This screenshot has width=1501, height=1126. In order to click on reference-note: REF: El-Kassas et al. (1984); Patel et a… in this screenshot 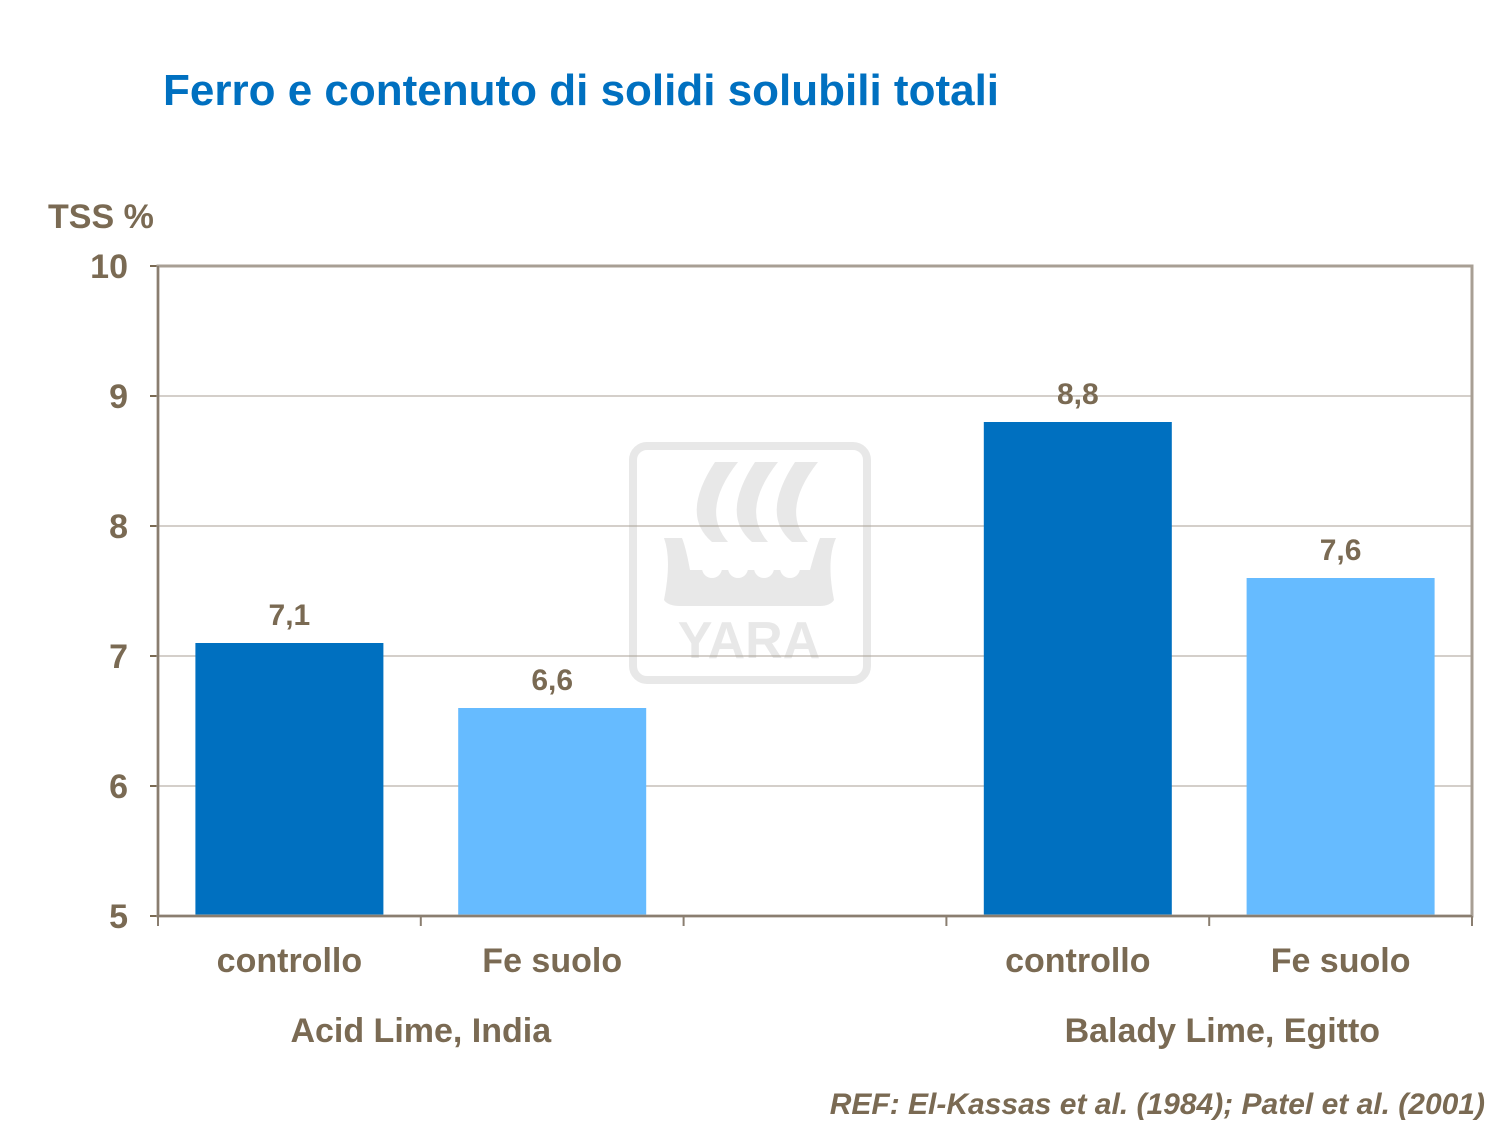, I will do `click(1157, 1104)`.